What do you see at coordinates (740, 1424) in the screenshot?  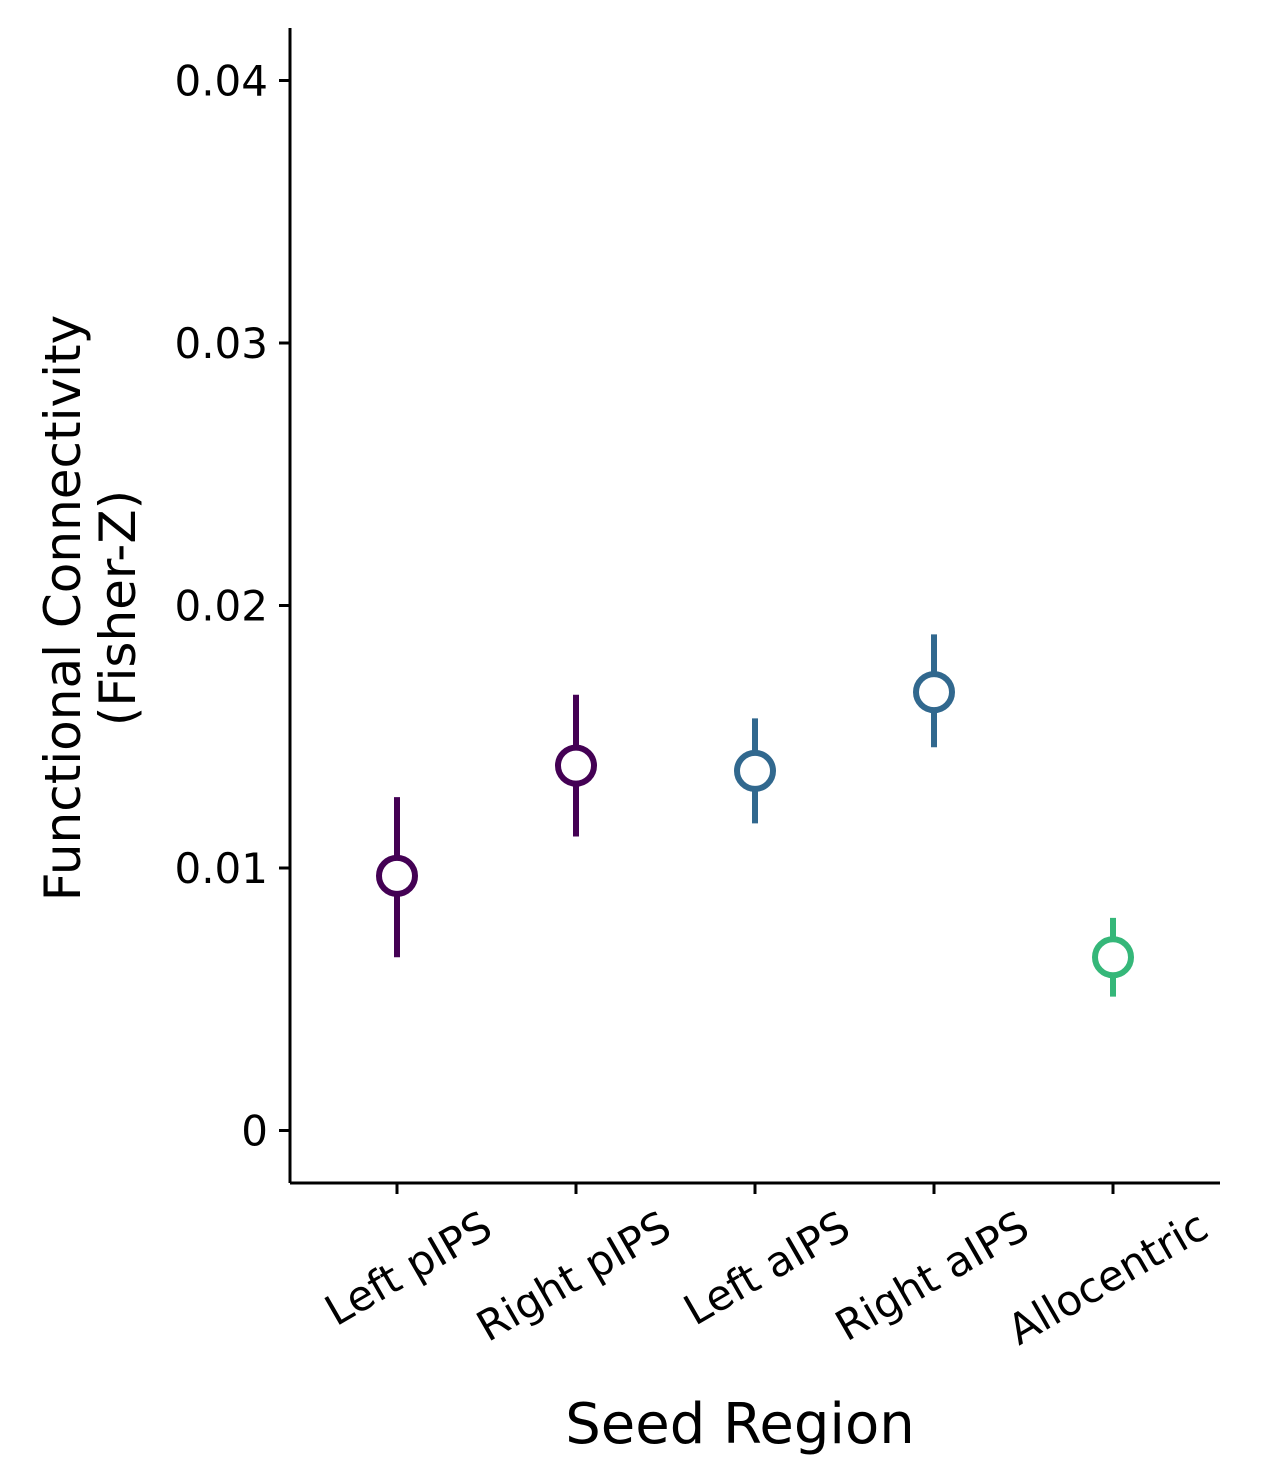 I see `x-axis-title: Seed Region` at bounding box center [740, 1424].